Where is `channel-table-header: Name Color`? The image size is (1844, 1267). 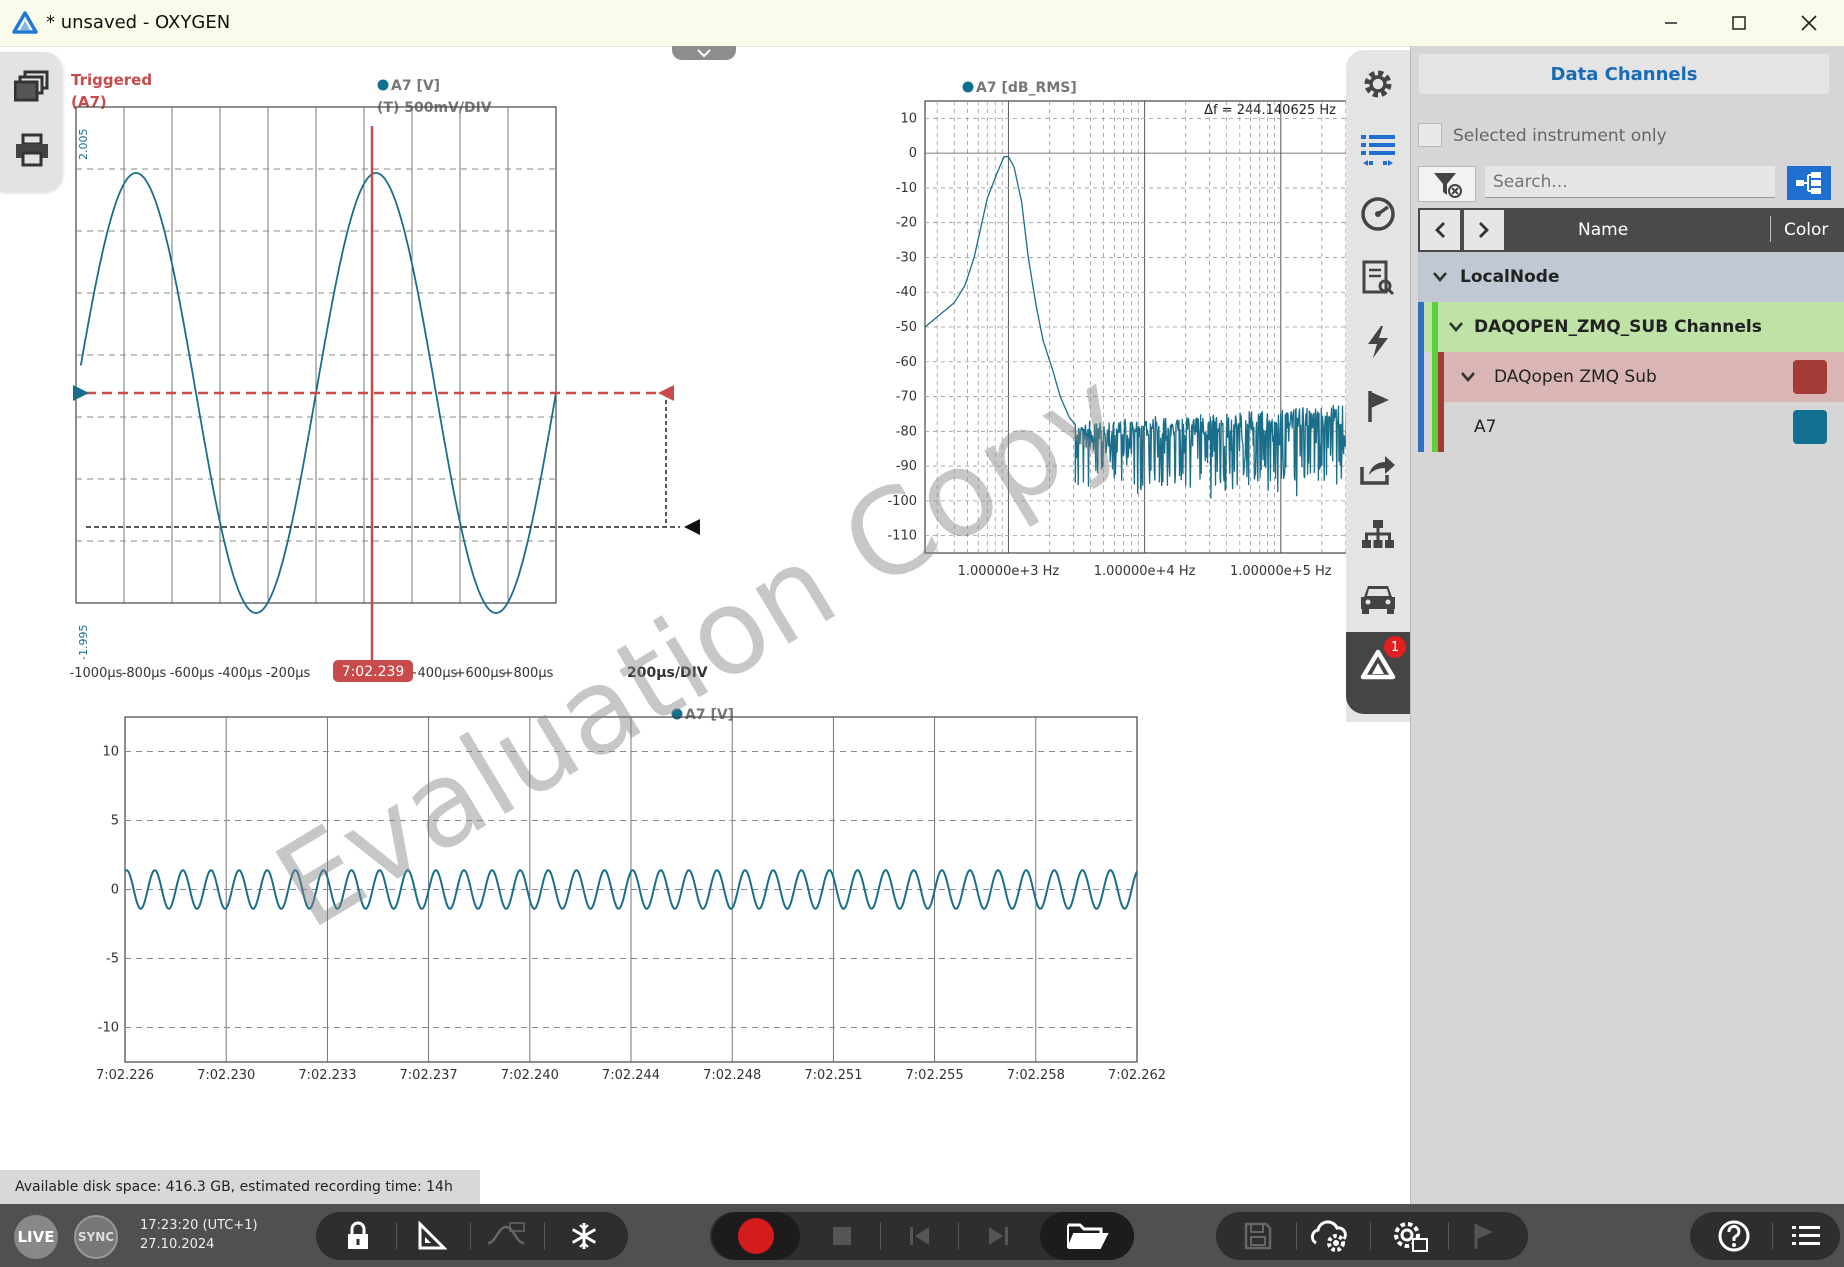 channel-table-header: Name Color is located at coordinates (1631, 230).